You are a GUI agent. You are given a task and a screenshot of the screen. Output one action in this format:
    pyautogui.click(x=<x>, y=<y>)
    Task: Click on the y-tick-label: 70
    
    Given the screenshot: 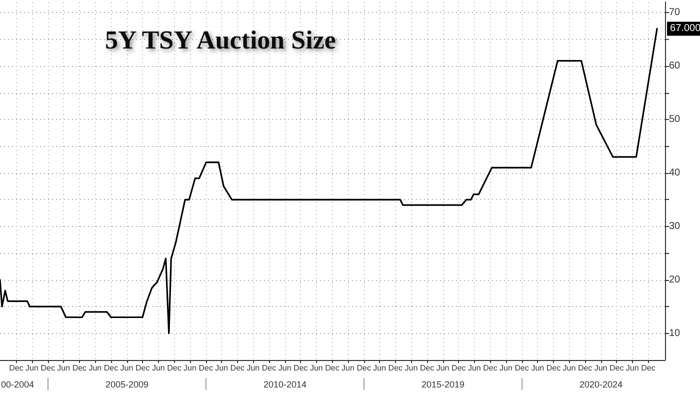 What is the action you would take?
    pyautogui.click(x=675, y=12)
    